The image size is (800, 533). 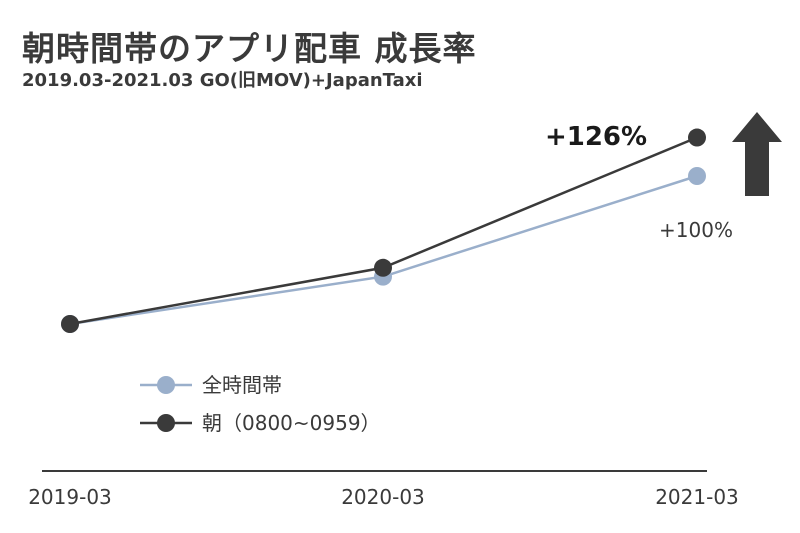 What do you see at coordinates (596, 137) in the screenshot?
I see `data-label: +126%` at bounding box center [596, 137].